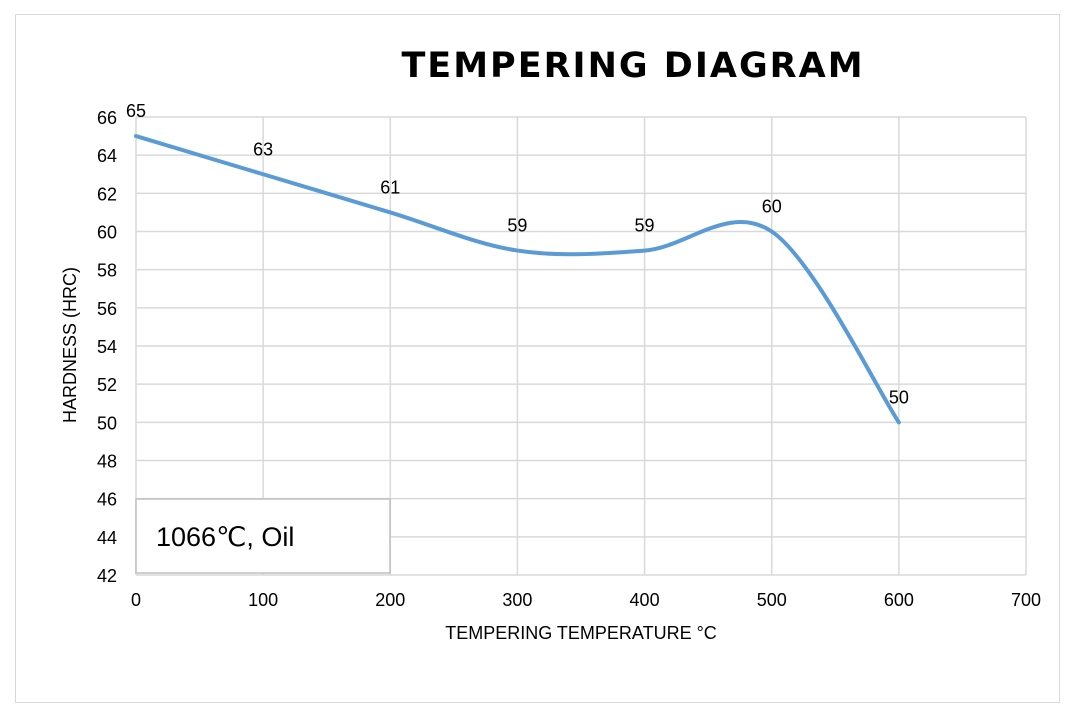 The height and width of the screenshot is (726, 1076). I want to click on y-tick-label: 48, so click(107, 462).